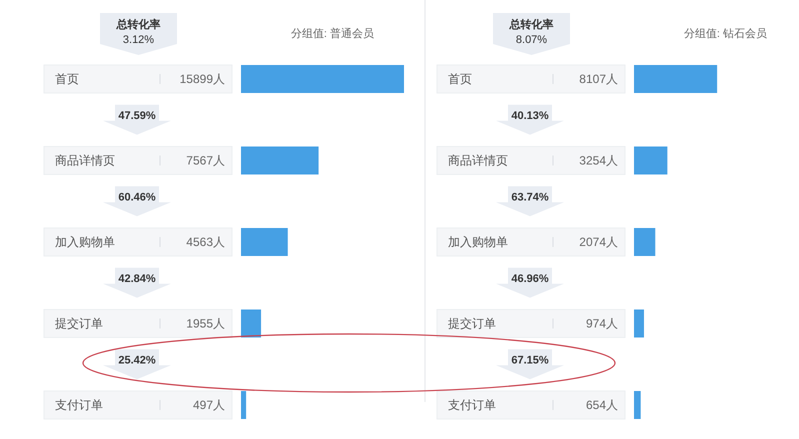 This screenshot has width=799, height=439. What do you see at coordinates (530, 119) in the screenshot?
I see `step-rate: 40.13%` at bounding box center [530, 119].